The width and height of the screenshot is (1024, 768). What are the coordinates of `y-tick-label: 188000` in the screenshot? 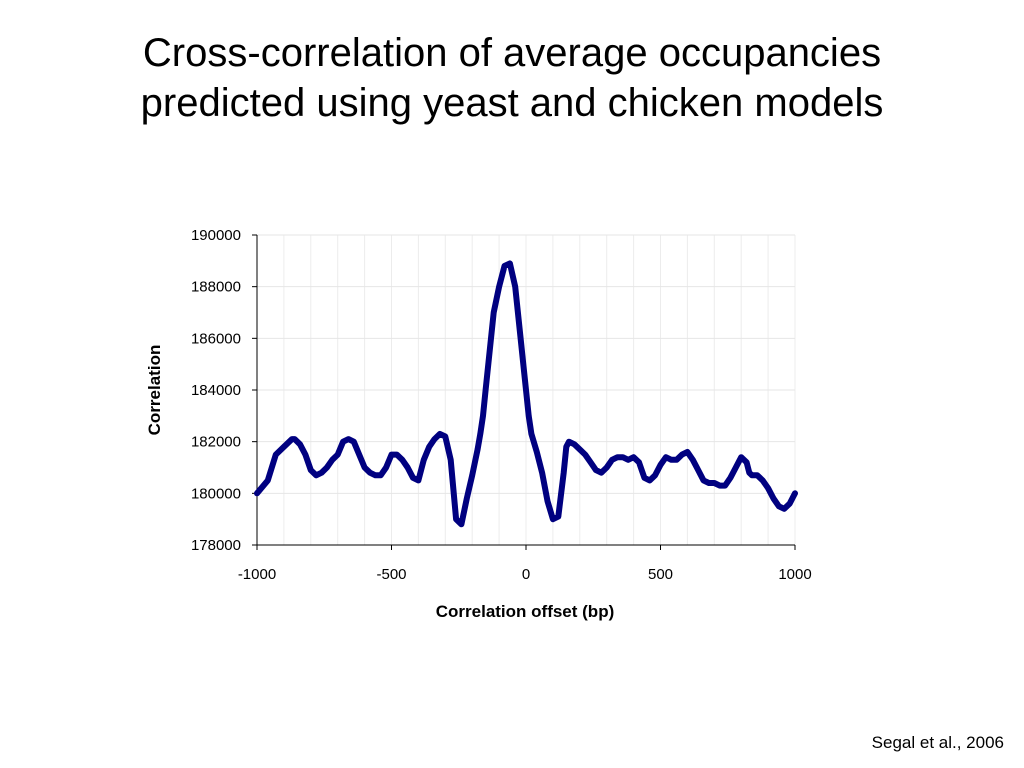 It's located at (216, 287).